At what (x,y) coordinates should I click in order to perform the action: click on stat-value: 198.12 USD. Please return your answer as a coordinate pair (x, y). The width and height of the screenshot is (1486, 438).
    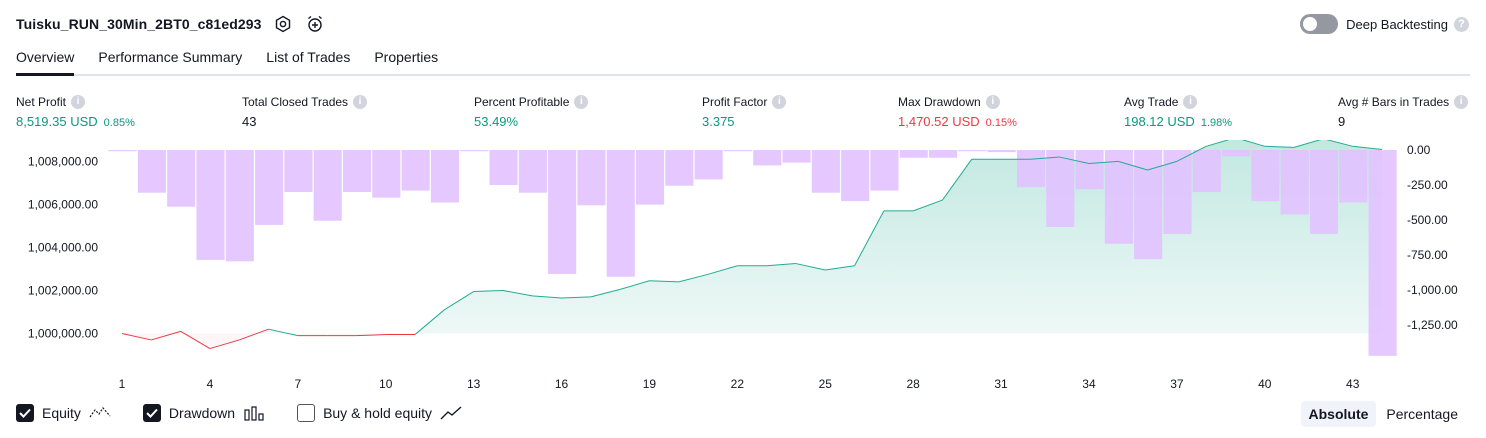
    Looking at the image, I should click on (1159, 121).